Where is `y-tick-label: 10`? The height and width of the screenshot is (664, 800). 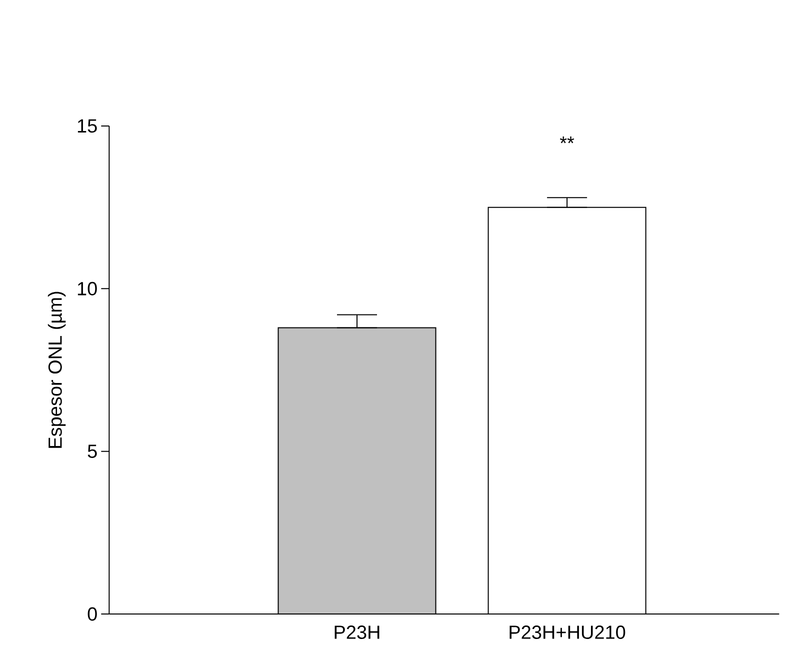 y-tick-label: 10 is located at coordinates (87, 289).